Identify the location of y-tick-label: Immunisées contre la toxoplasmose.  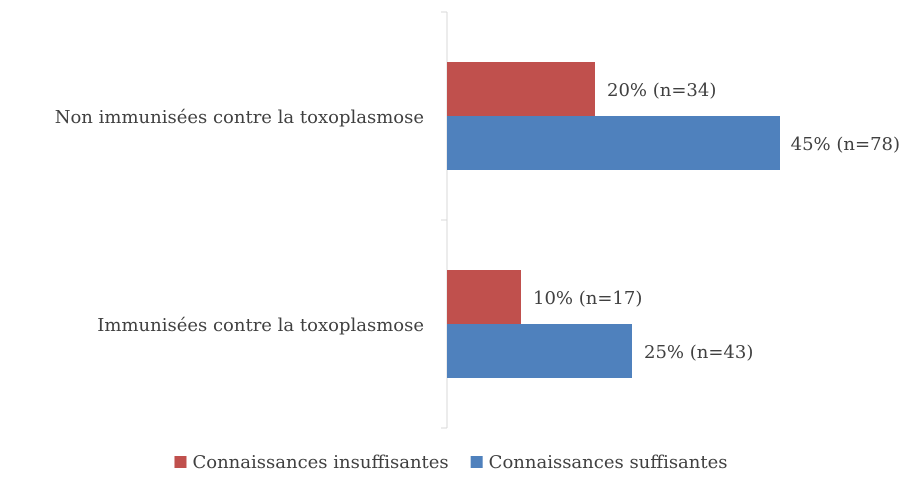
(260, 325).